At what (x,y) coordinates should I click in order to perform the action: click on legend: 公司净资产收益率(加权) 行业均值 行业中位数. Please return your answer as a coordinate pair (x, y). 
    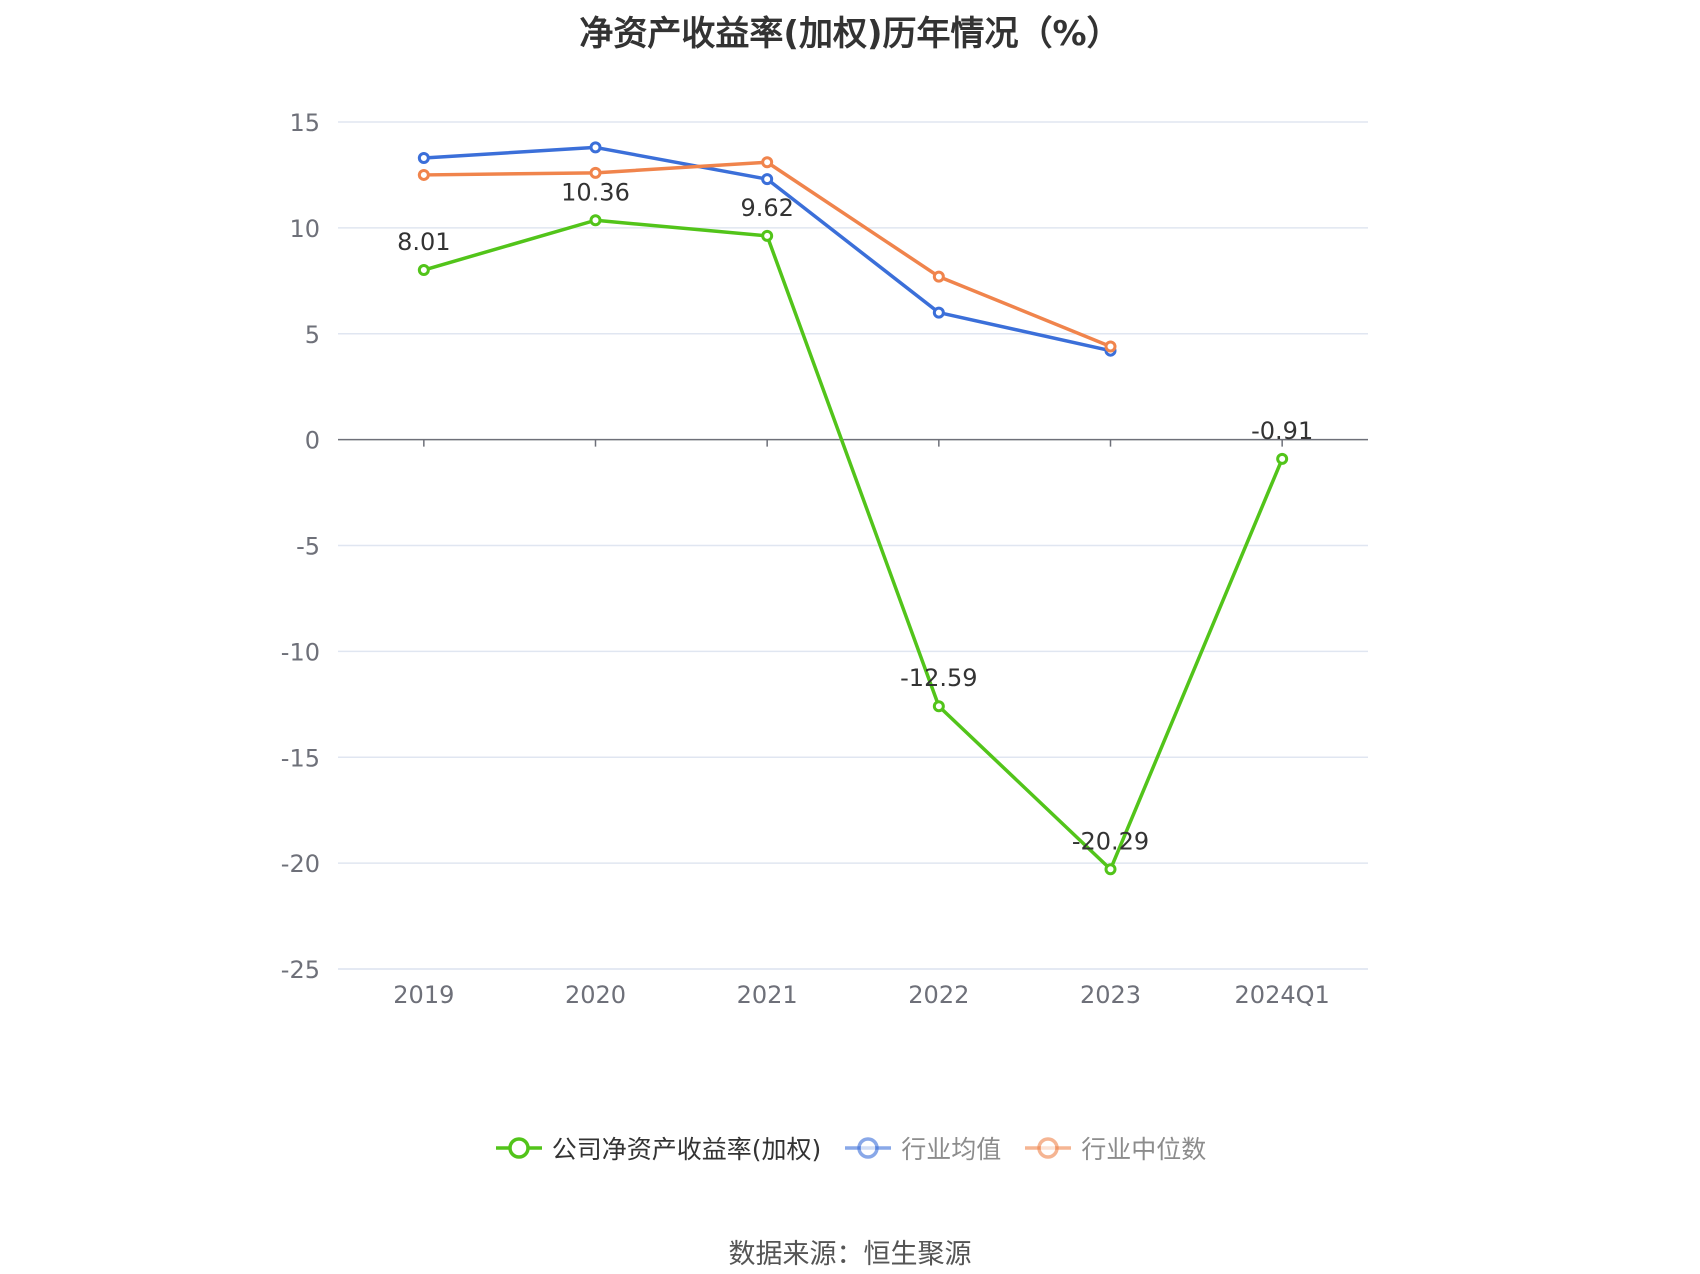
    Looking at the image, I should click on (850, 1148).